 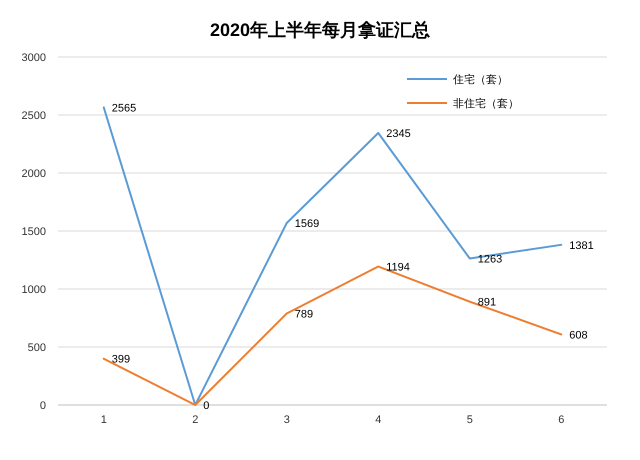 I want to click on data-label: 789, so click(x=304, y=314).